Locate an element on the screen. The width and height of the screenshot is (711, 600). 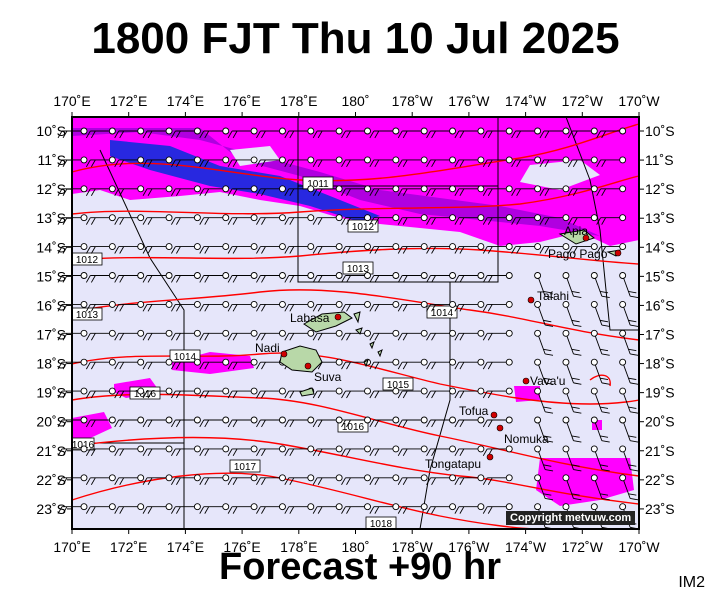
lat-label-left-5: 15˚S is located at coordinates (51, 276).